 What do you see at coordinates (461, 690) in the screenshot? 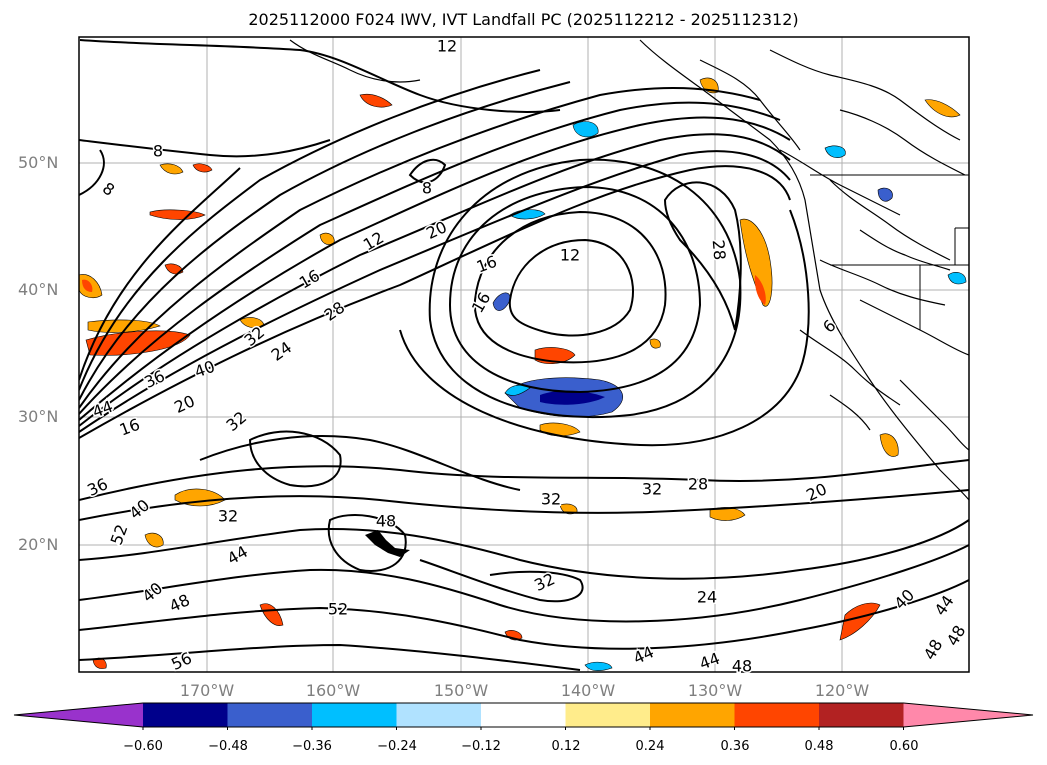
I see `lon-label: 150°W` at bounding box center [461, 690].